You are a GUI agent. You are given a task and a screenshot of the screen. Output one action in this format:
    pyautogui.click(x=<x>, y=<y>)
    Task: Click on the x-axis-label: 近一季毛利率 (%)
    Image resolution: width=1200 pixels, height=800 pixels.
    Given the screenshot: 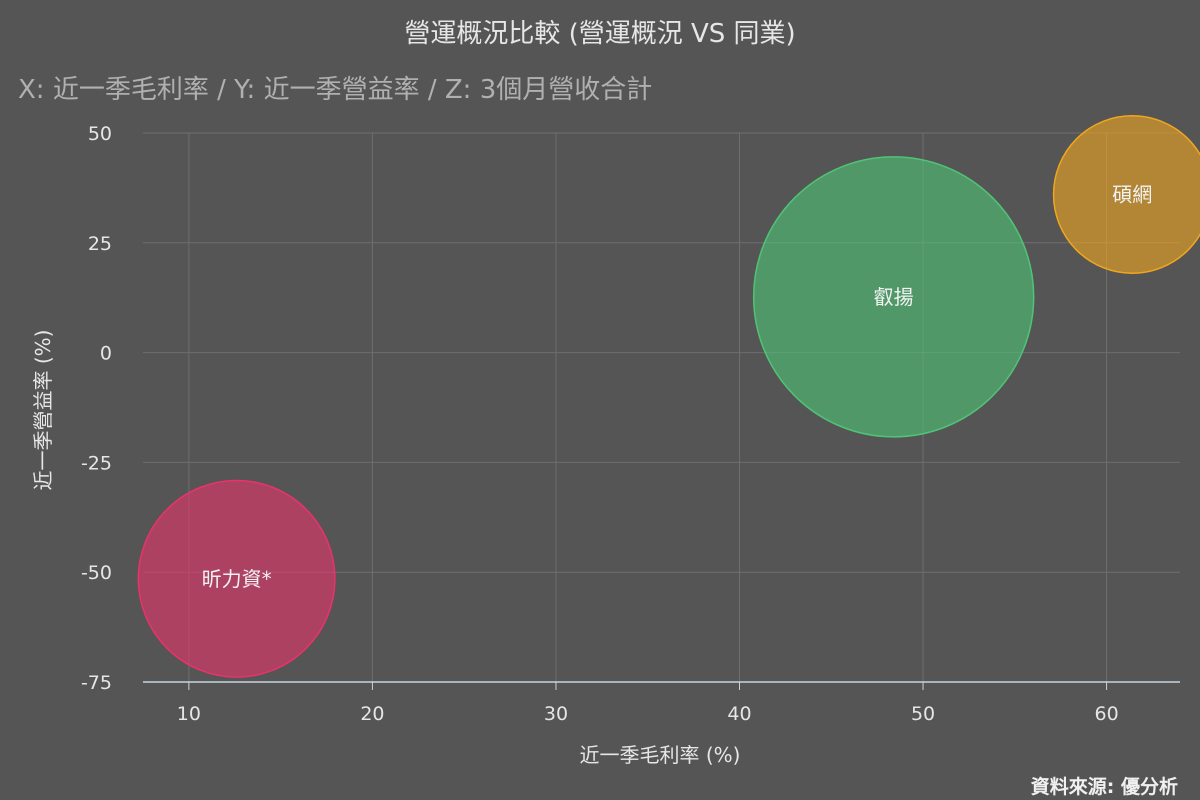 What is the action you would take?
    pyautogui.click(x=660, y=755)
    